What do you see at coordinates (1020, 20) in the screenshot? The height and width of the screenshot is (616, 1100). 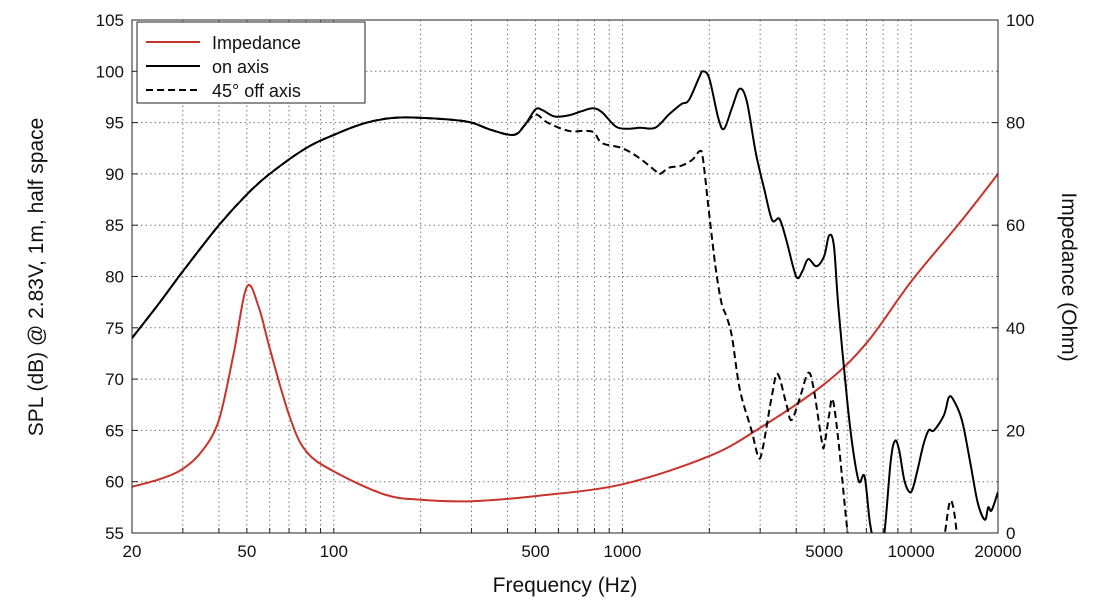 I see `y2-tick-label: 100` at bounding box center [1020, 20].